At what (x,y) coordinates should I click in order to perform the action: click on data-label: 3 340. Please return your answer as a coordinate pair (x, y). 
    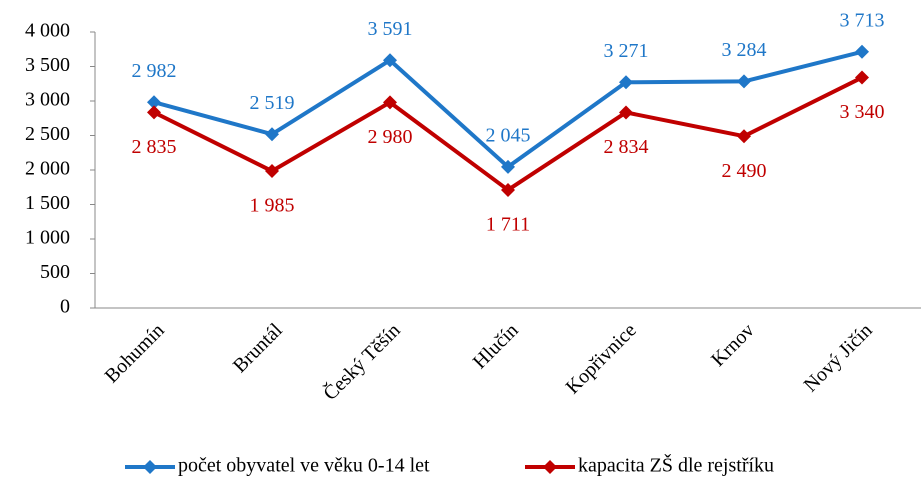
    Looking at the image, I should click on (862, 112).